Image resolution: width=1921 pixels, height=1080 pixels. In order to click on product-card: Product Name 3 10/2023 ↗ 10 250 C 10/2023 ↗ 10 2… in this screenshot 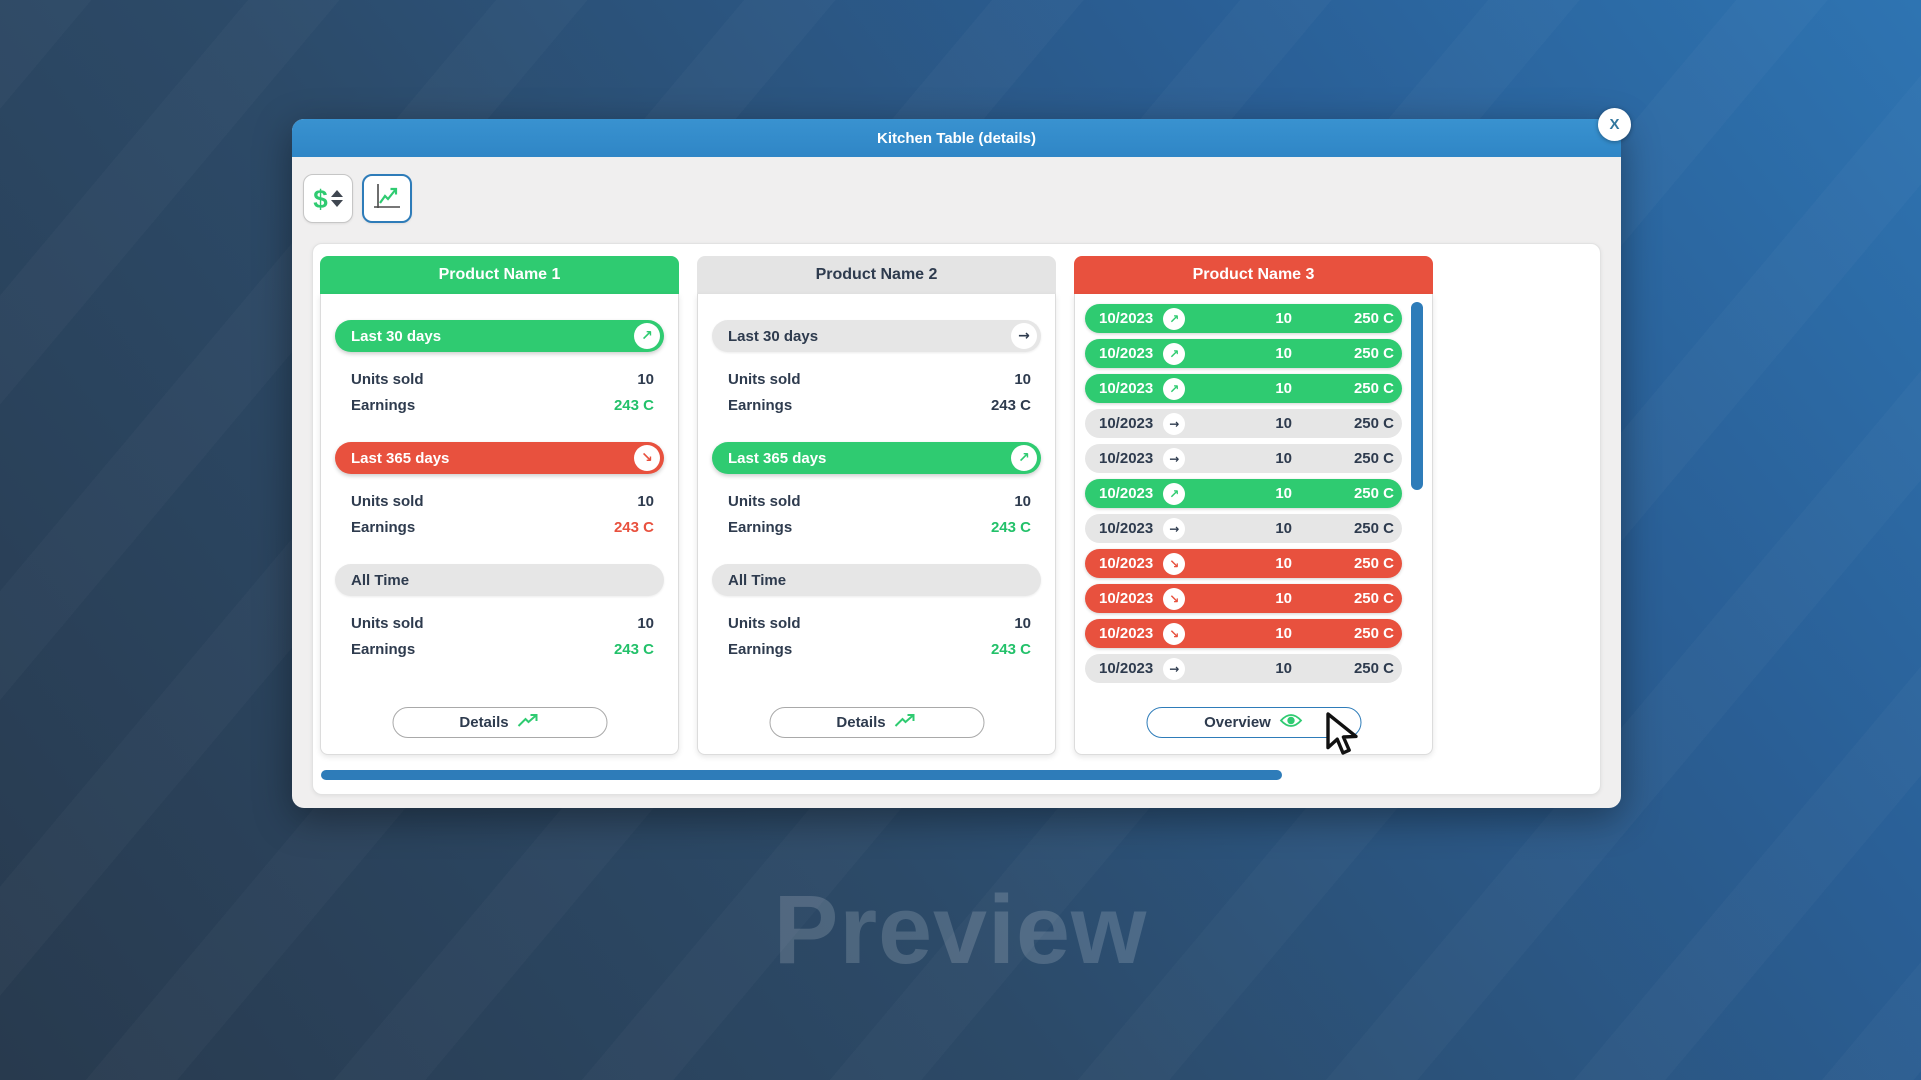, I will do `click(1253, 505)`.